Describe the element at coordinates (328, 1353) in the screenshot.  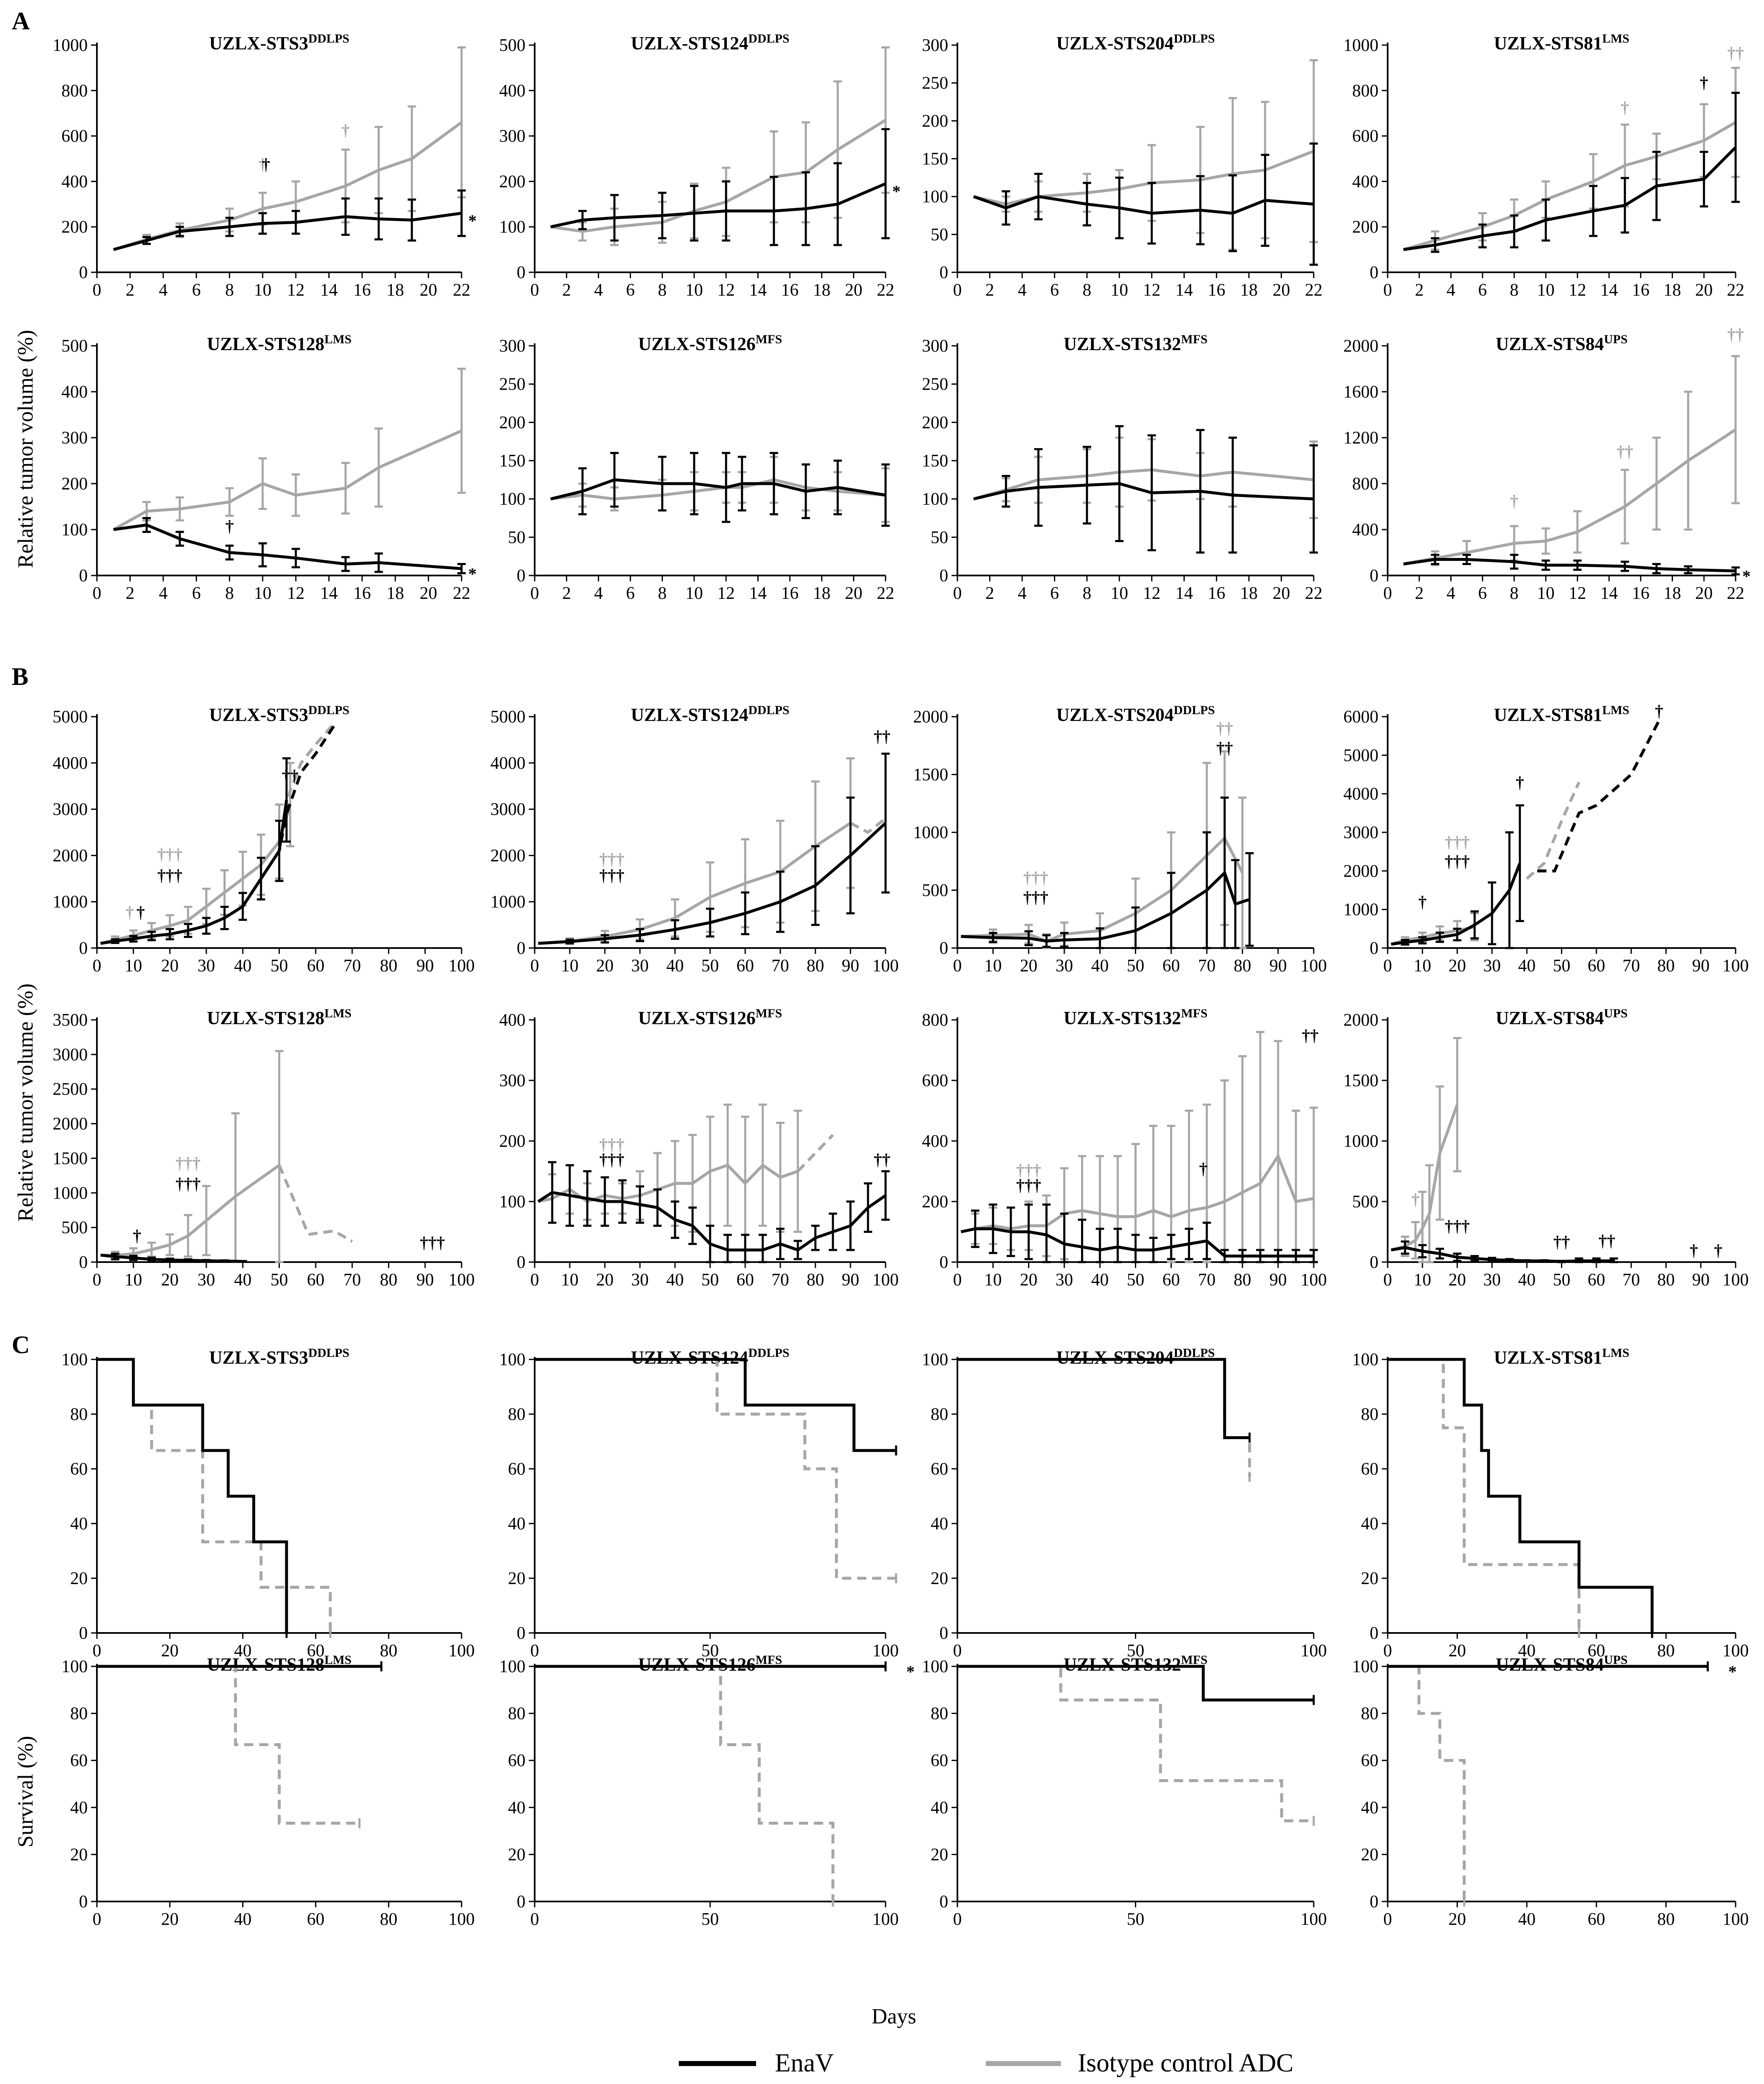
I see `panel-title-sup: DDLPS` at that location.